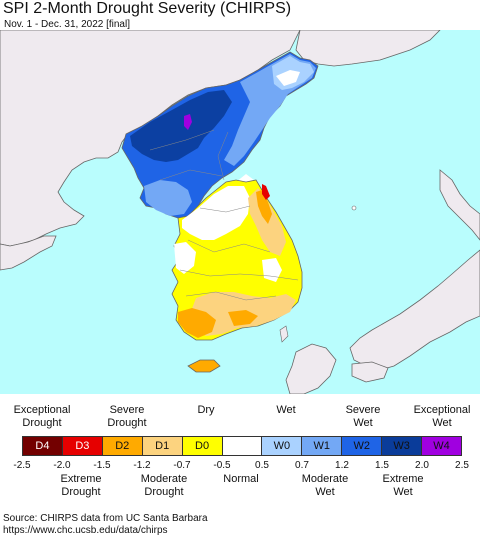 The height and width of the screenshot is (538, 480). Describe the element at coordinates (368, 48) in the screenshot. I see `russia-land` at that location.